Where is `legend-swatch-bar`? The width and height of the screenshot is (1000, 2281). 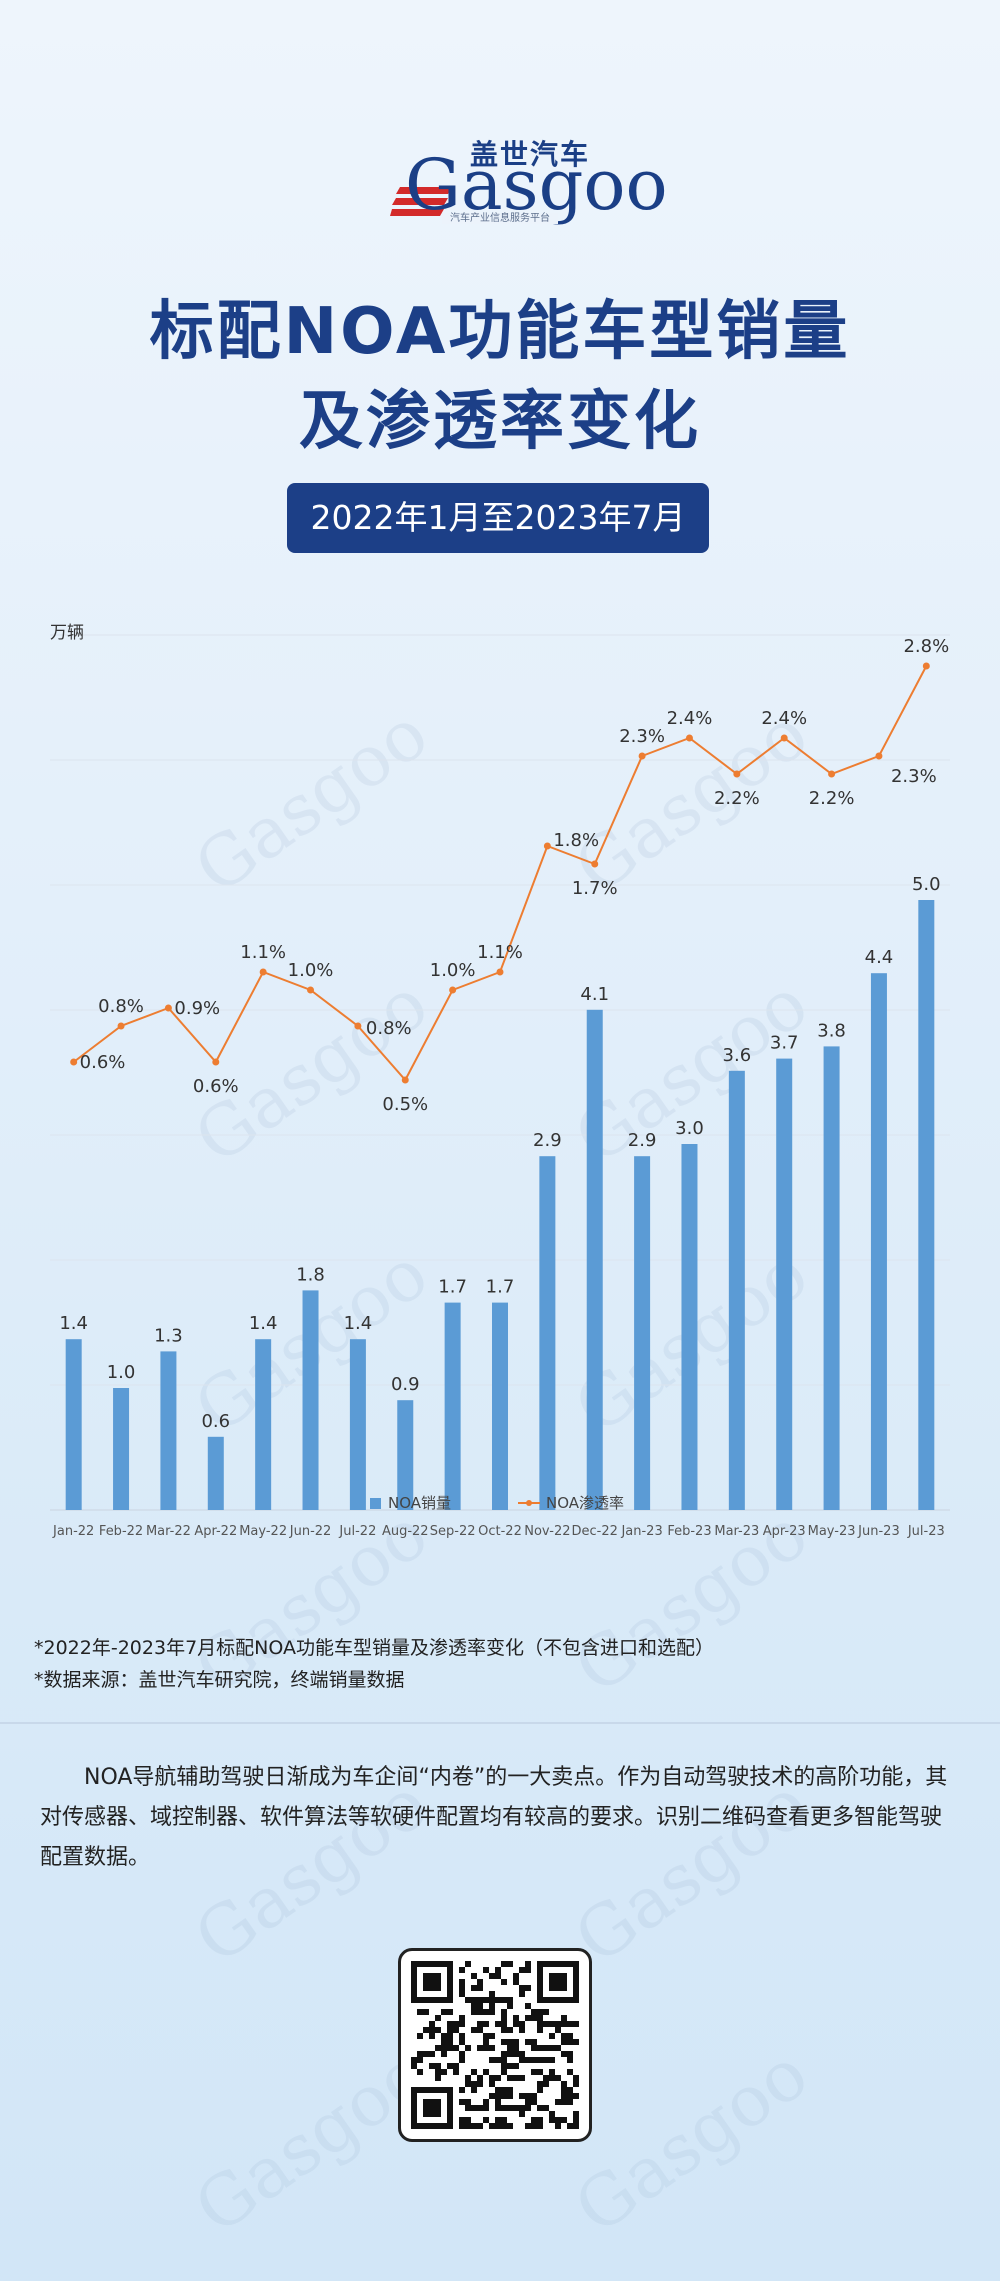 legend-swatch-bar is located at coordinates (375, 1503).